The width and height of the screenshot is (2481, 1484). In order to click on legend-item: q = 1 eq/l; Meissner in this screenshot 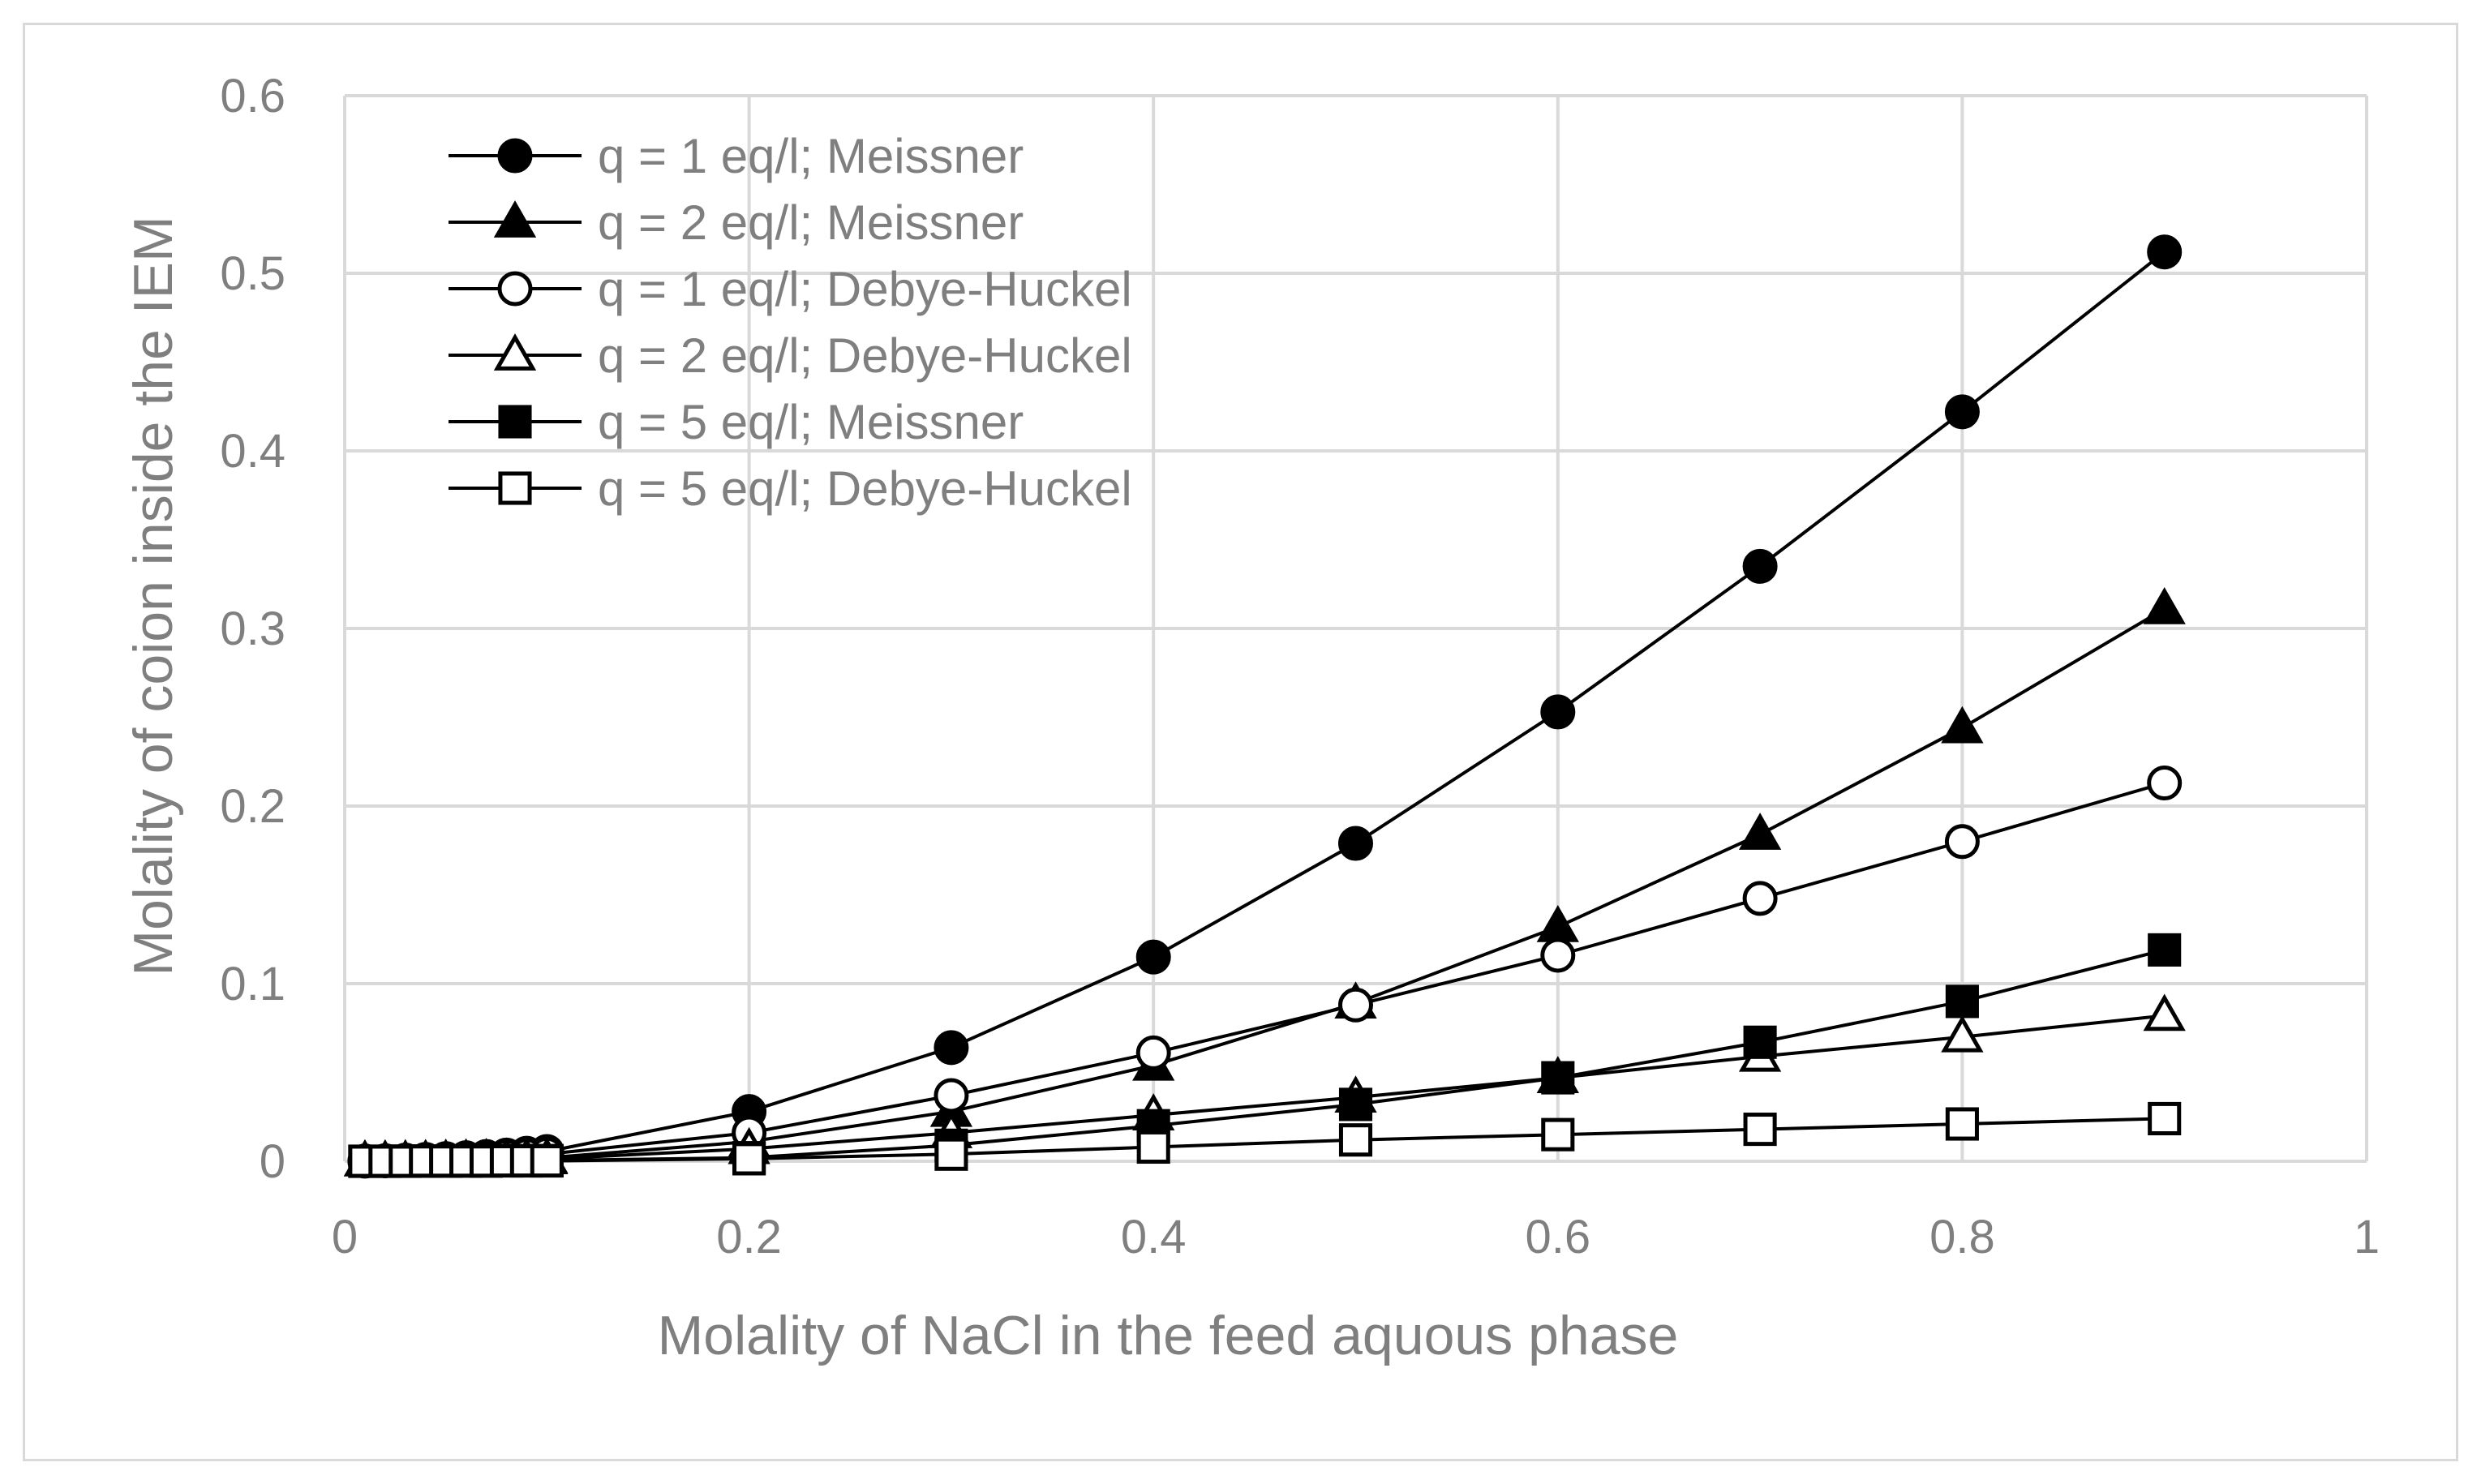, I will do `click(736, 156)`.